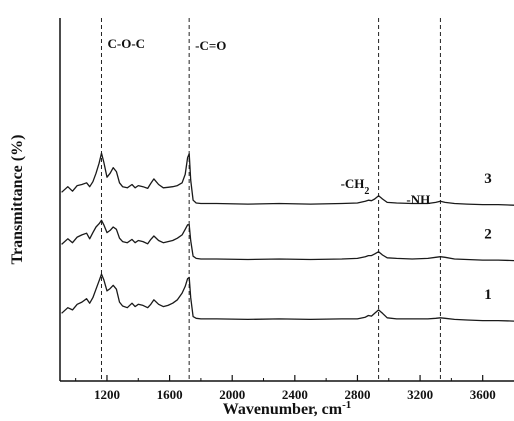 This screenshot has height=421, width=514. I want to click on peak-label: -CH2, so click(355, 186).